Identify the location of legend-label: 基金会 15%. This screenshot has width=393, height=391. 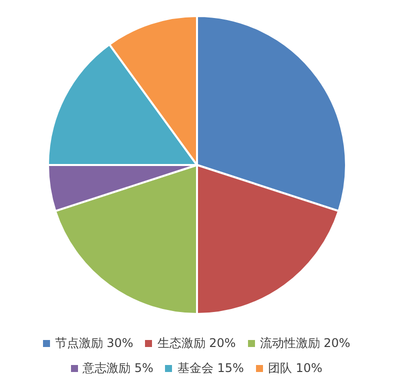
(210, 368).